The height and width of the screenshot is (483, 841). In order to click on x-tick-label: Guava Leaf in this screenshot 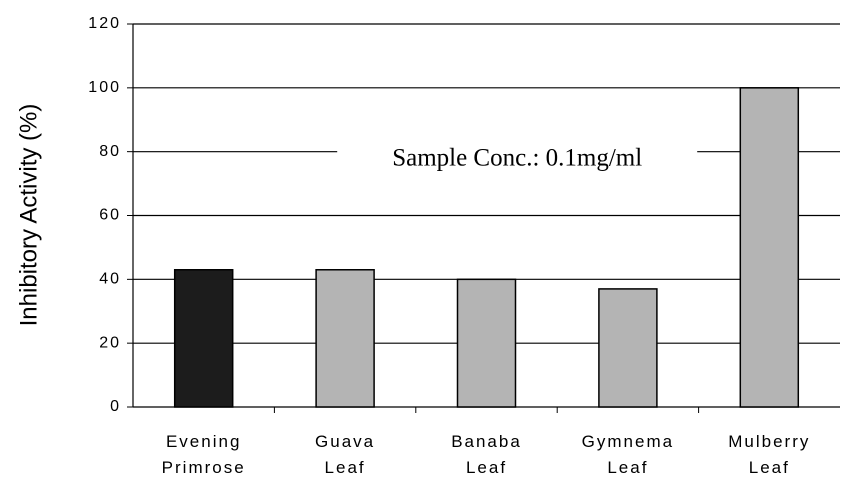, I will do `click(345, 454)`.